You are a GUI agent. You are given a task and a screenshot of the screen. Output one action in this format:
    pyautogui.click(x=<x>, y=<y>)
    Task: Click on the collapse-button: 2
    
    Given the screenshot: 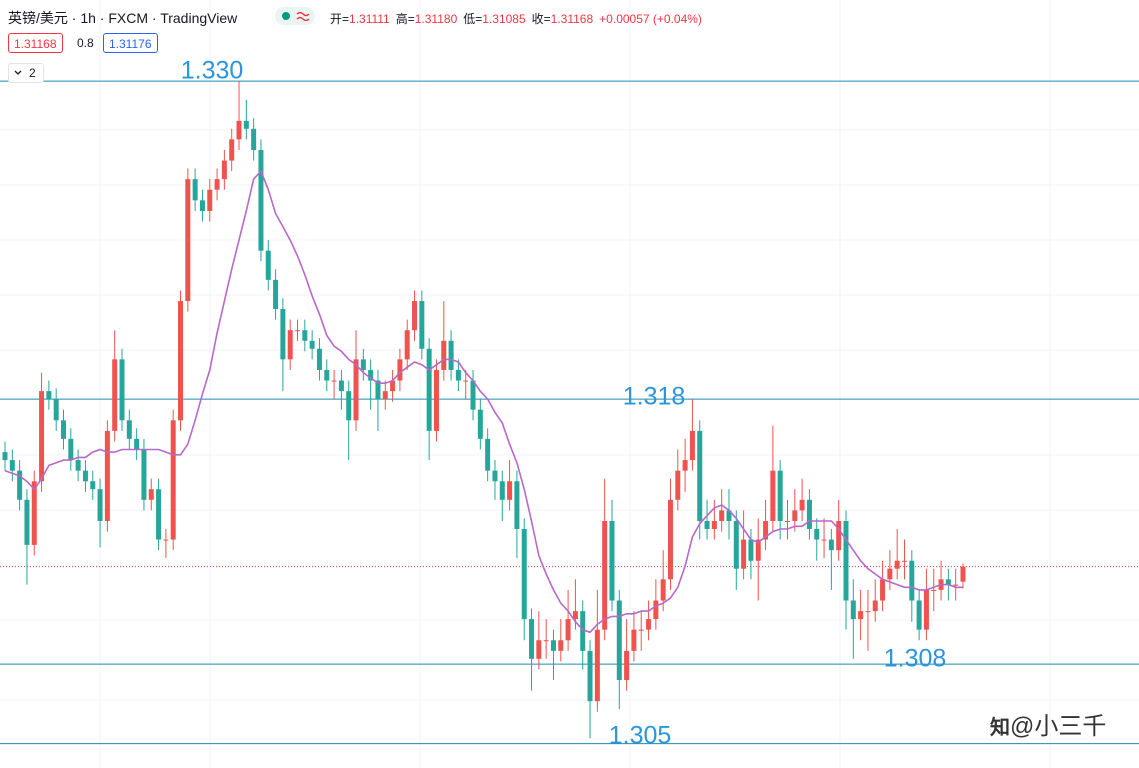 What is the action you would take?
    pyautogui.click(x=26, y=73)
    